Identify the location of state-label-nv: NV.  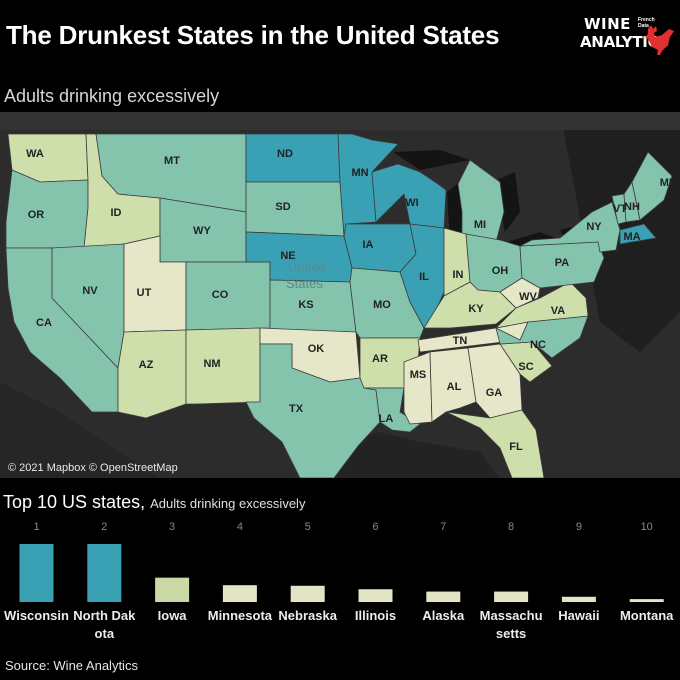
(90, 291).